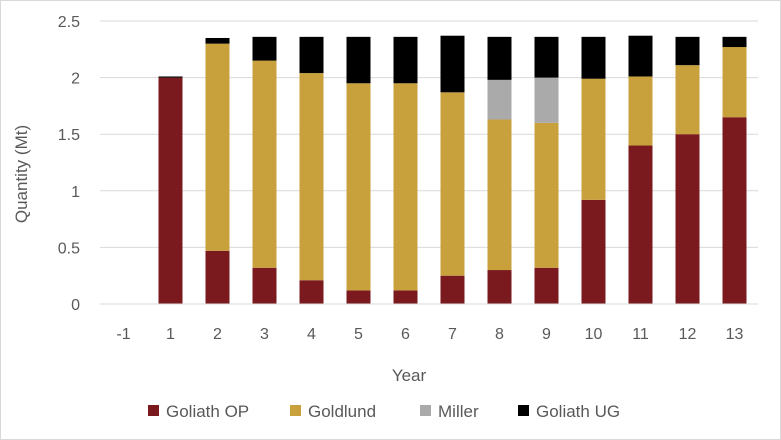  What do you see at coordinates (69, 164) in the screenshot?
I see `y-axis: 0 0.5 1 1.5 2 2.5` at bounding box center [69, 164].